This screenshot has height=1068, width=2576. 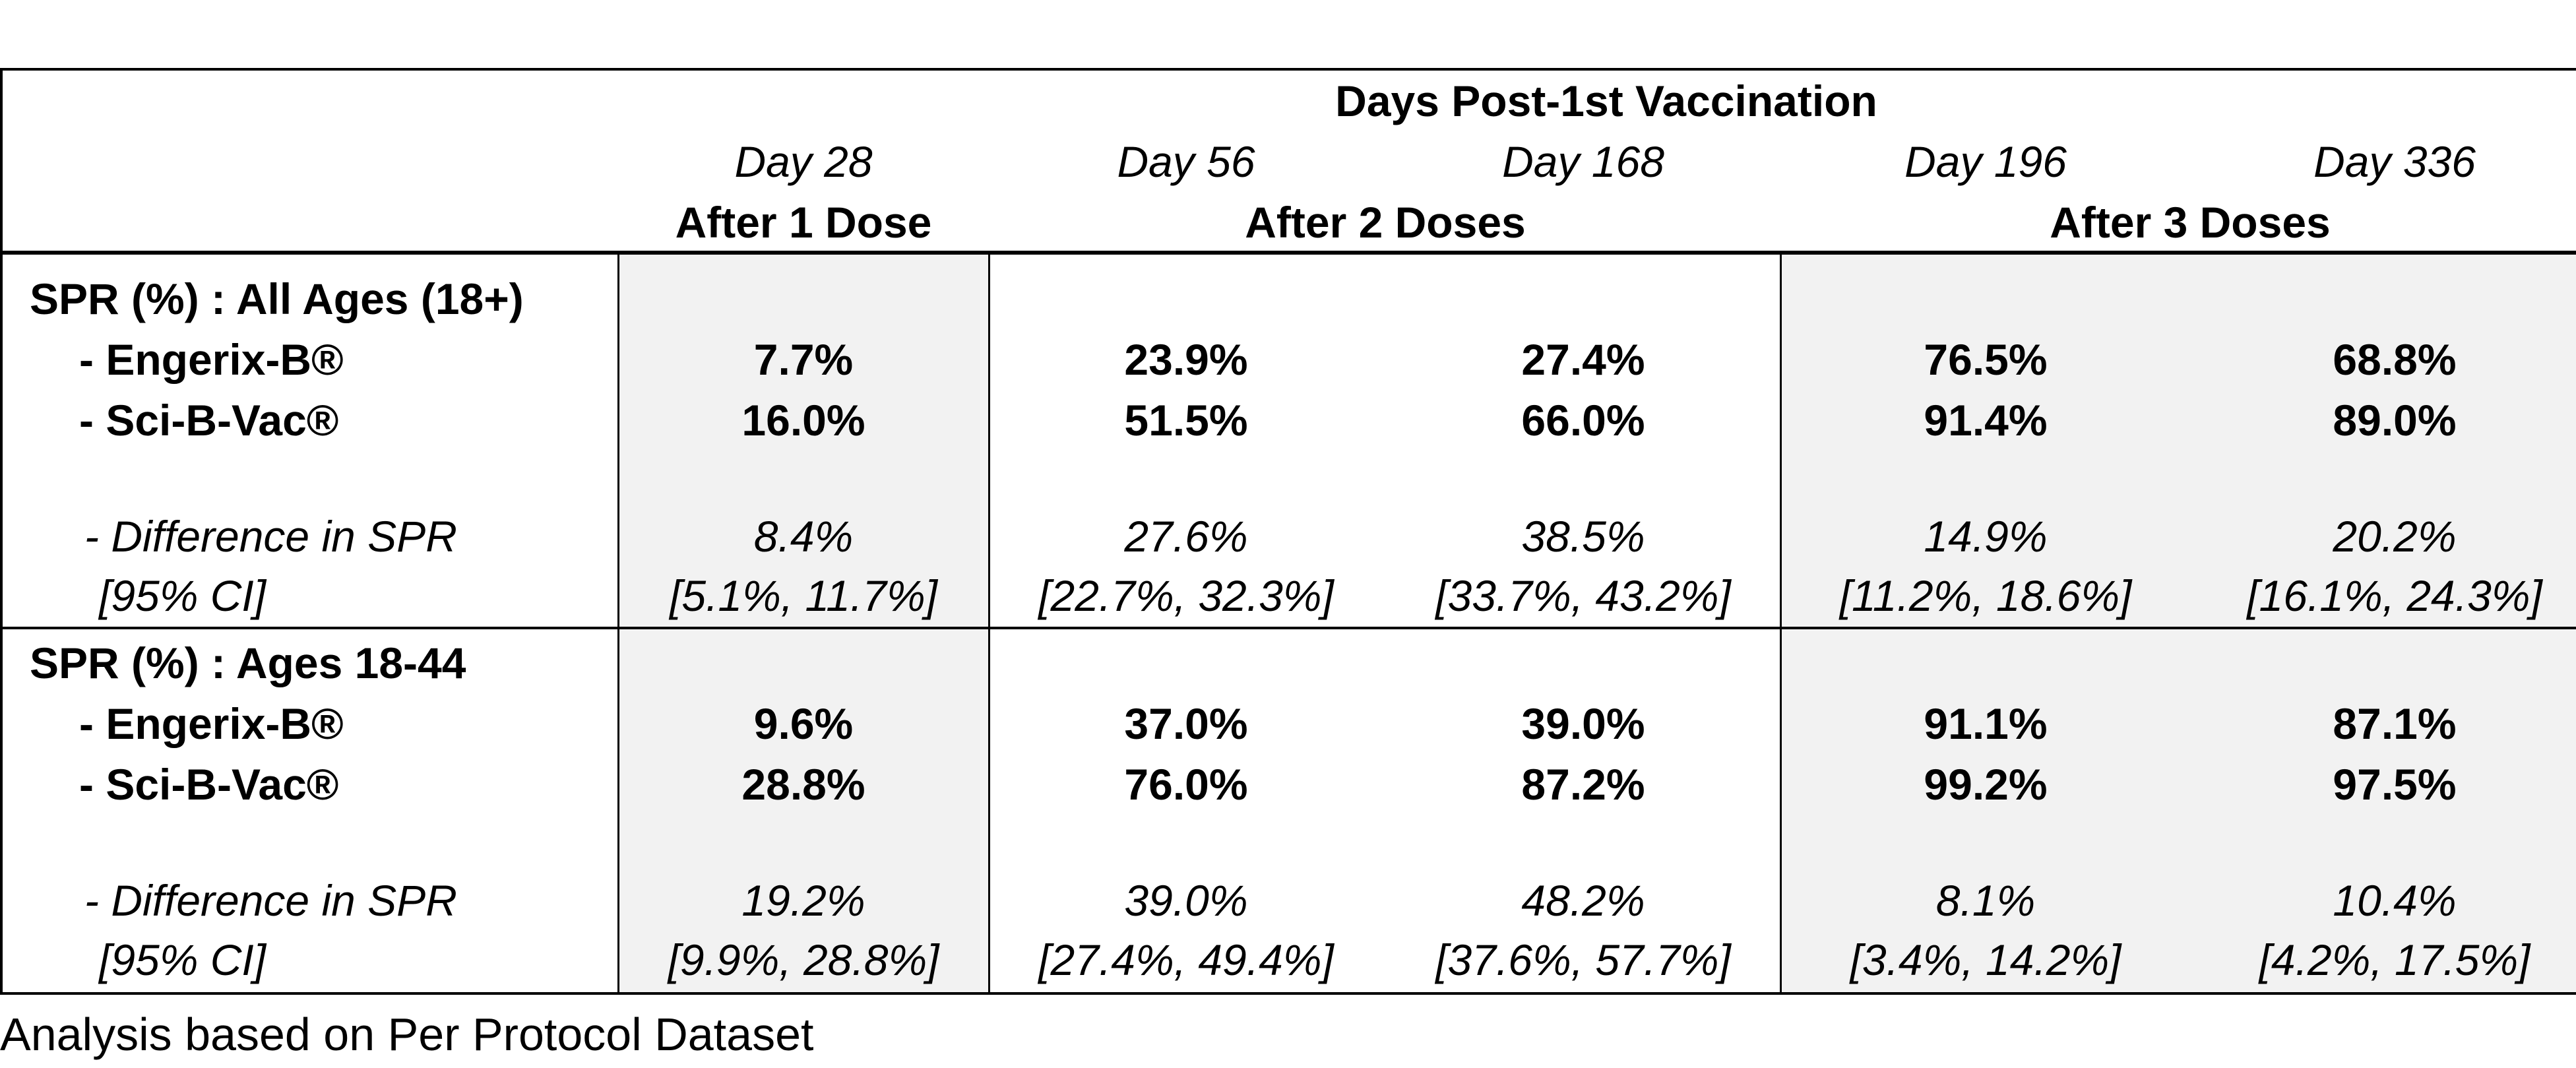 What do you see at coordinates (2395, 359) in the screenshot?
I see `cell-value: 68.8%` at bounding box center [2395, 359].